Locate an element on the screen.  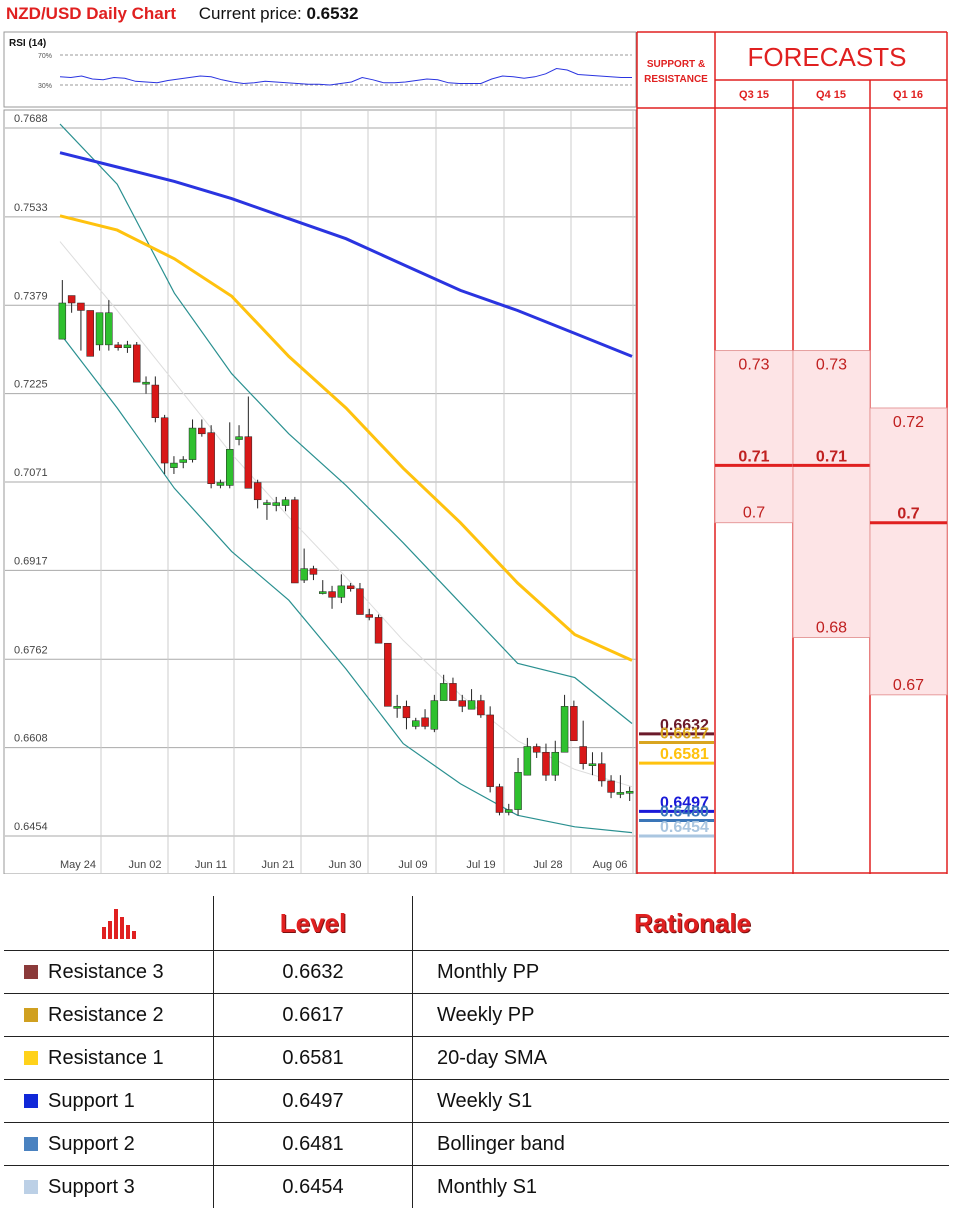
forecast-mean-label: 0.7 is located at coordinates (908, 514).